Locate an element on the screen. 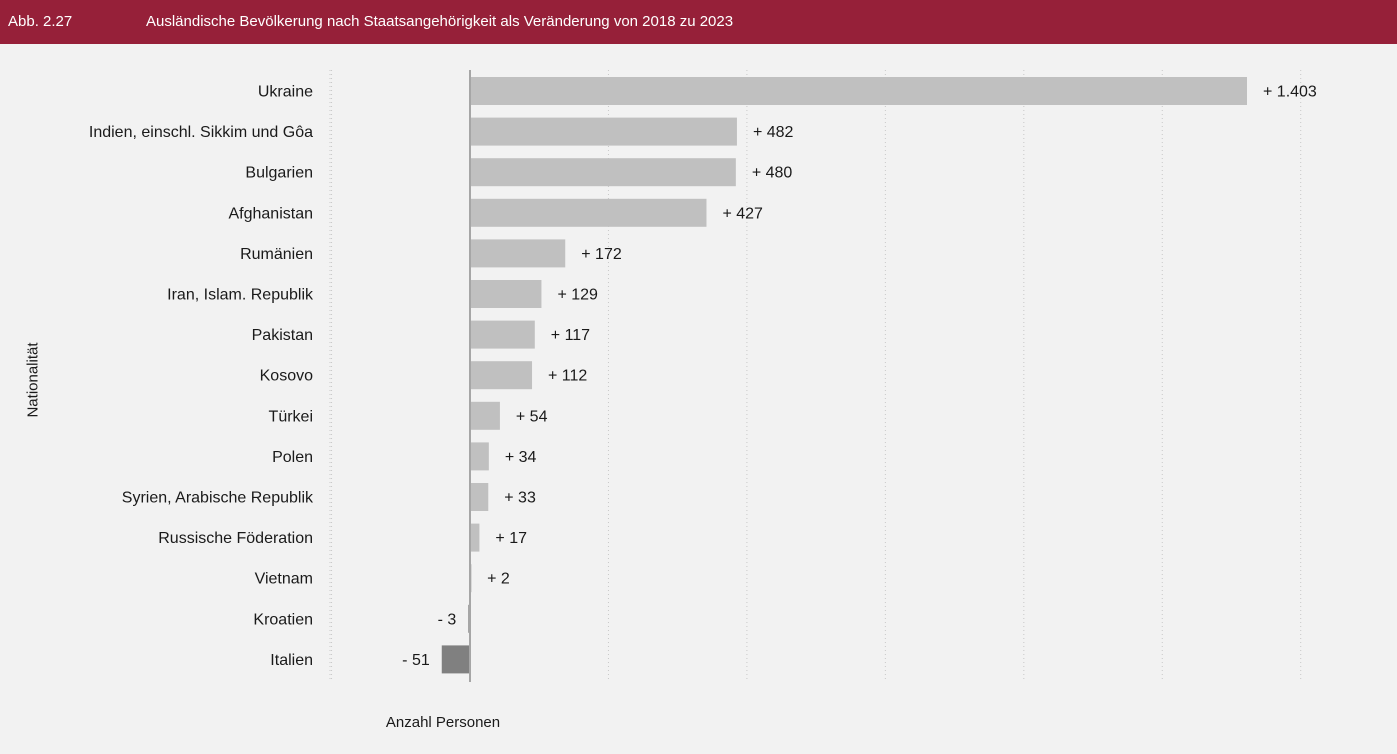 Image resolution: width=1397 pixels, height=754 pixels. category-label: Türkei is located at coordinates (291, 416).